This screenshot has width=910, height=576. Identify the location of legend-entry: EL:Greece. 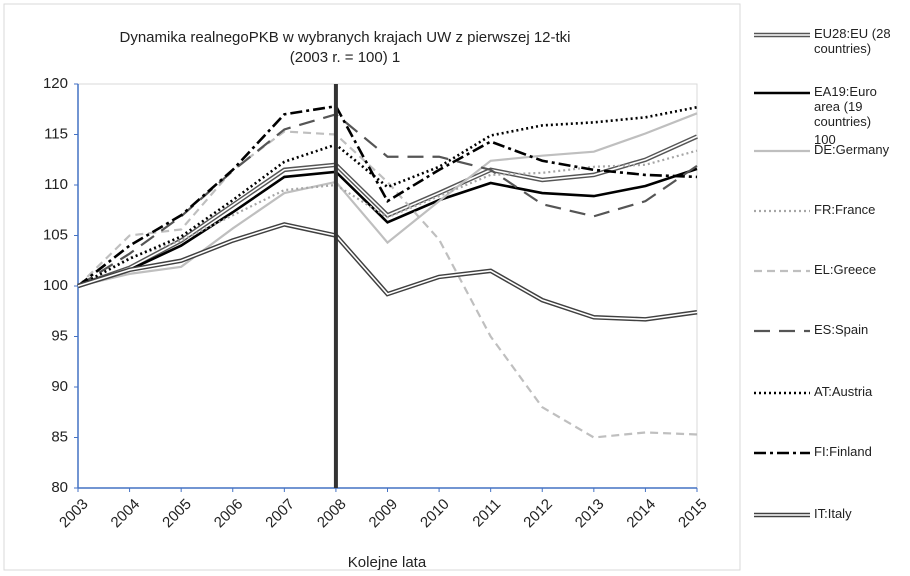
(831, 270).